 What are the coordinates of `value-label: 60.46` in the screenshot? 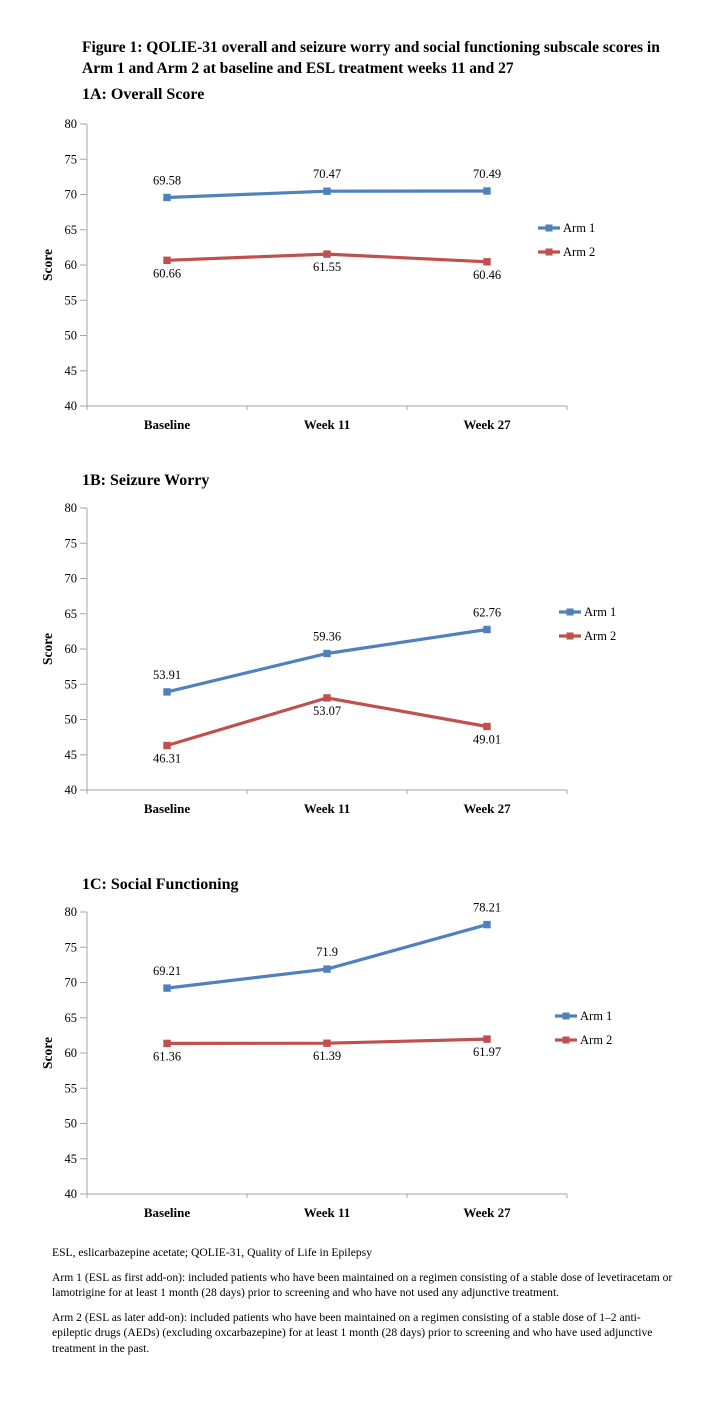 It's located at (487, 275).